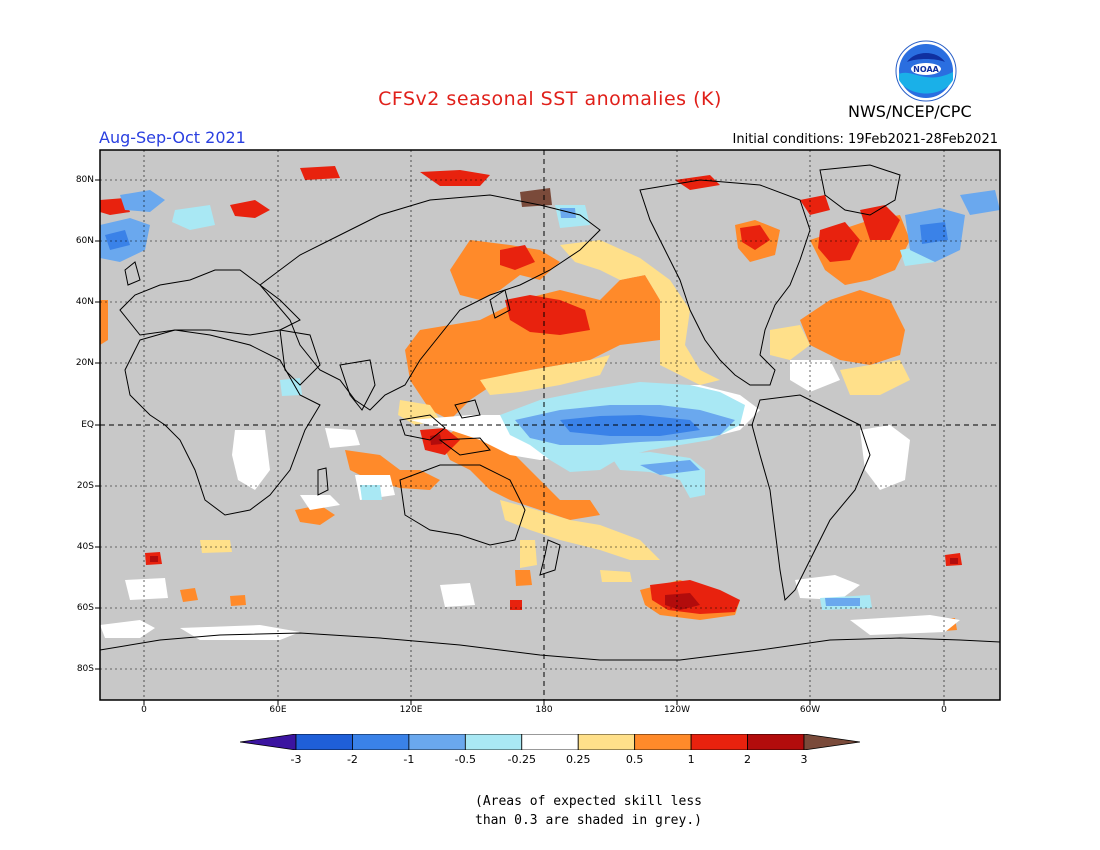 This screenshot has height=850, width=1100. Describe the element at coordinates (268, 742) in the screenshot. I see `colorbar-min-triangle` at that location.